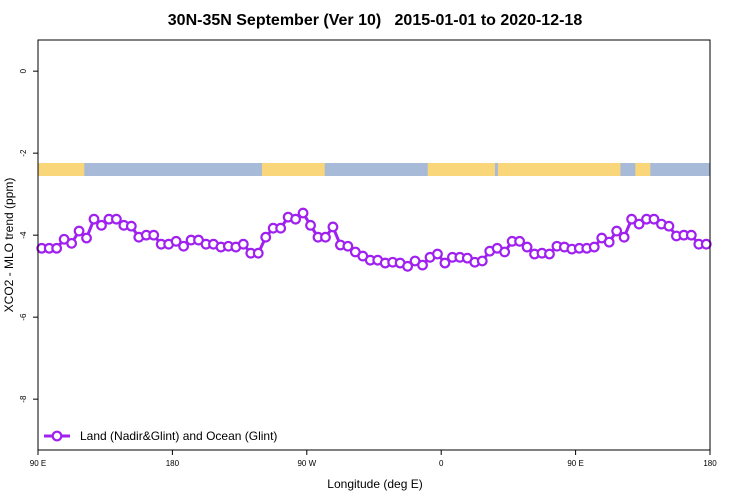 This screenshot has width=750, height=500. I want to click on plot-area, so click(374, 239).